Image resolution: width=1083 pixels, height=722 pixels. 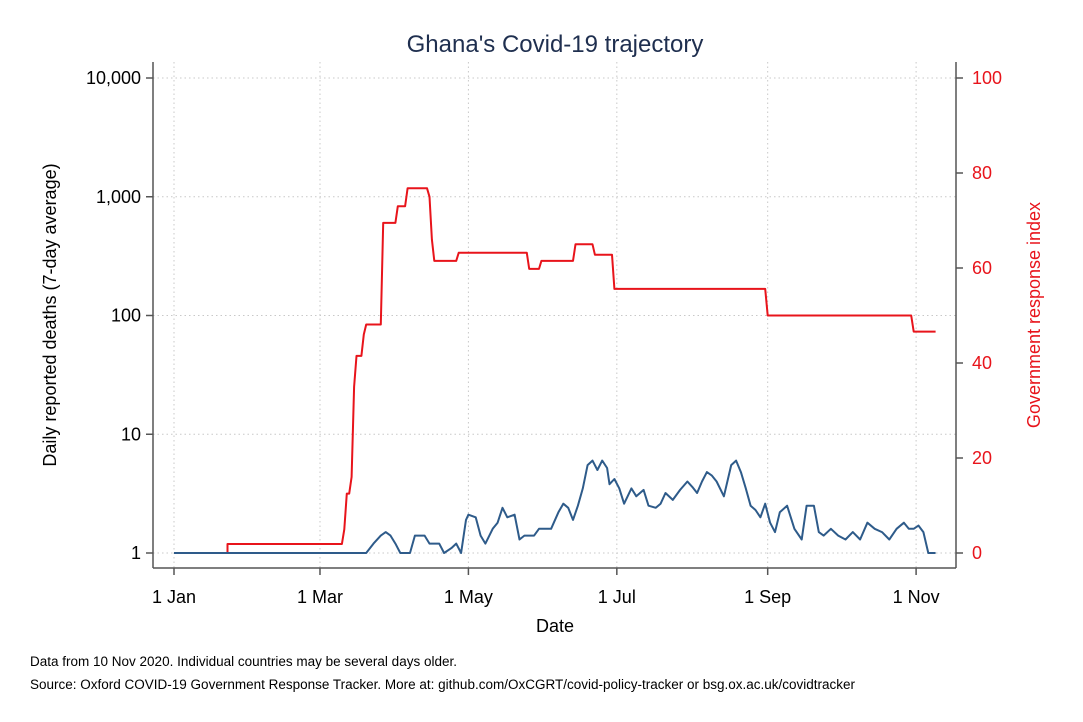 I want to click on left-tick-label: 10,000, so click(x=113, y=78).